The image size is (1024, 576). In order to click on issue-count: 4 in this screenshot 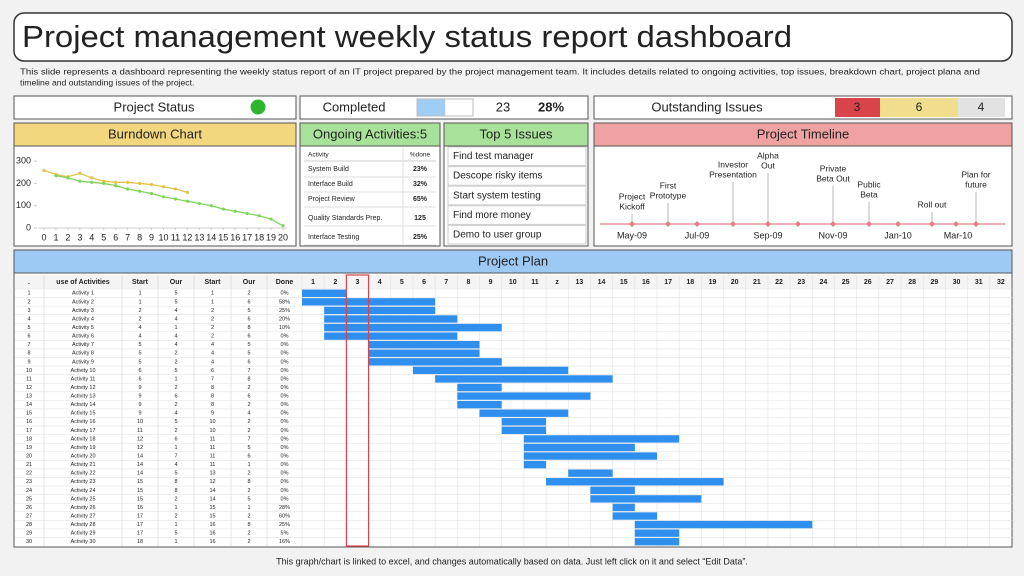, I will do `click(981, 107)`.